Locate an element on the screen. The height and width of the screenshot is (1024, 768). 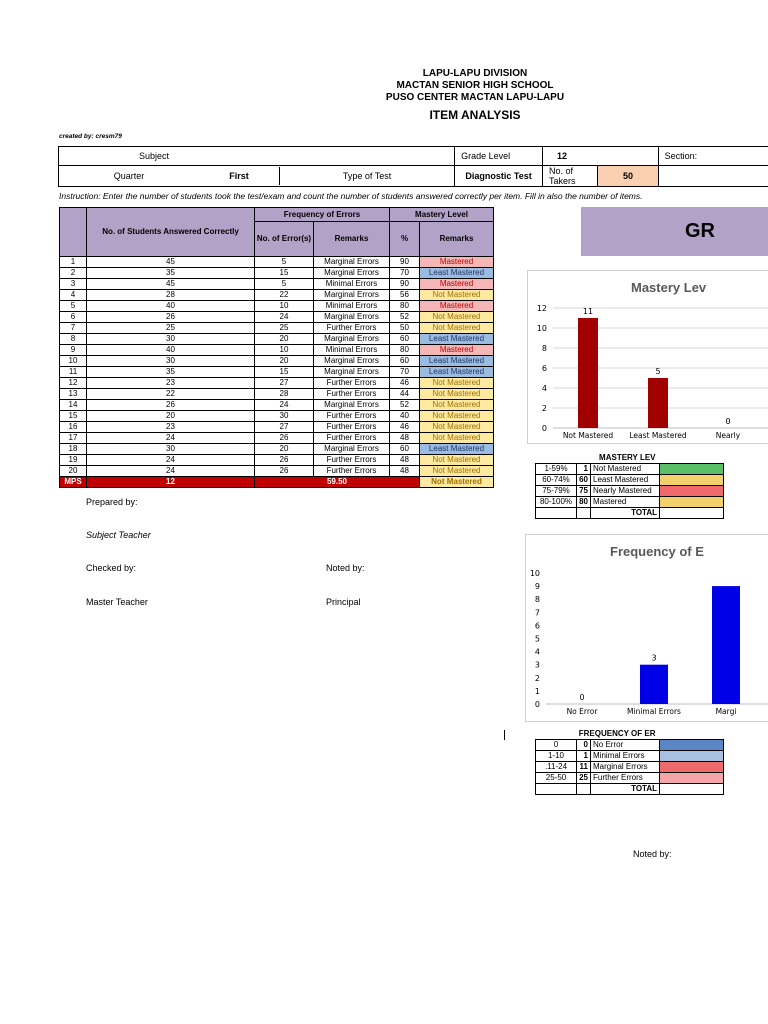
legend-total-label: TOTAL is located at coordinates (625, 513).